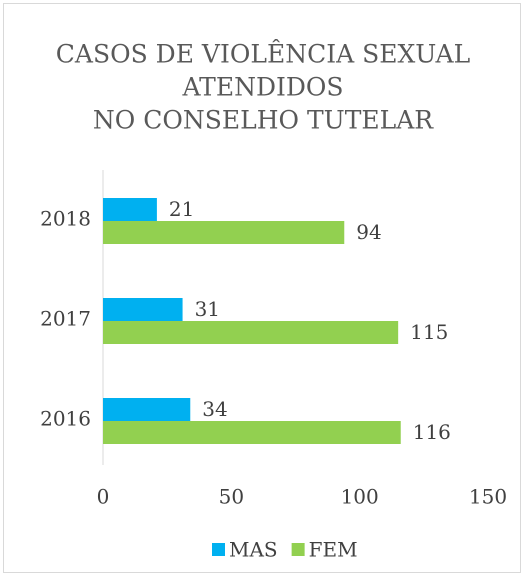 Image resolution: width=530 pixels, height=580 pixels. I want to click on legend-label: MAS, so click(253, 550).